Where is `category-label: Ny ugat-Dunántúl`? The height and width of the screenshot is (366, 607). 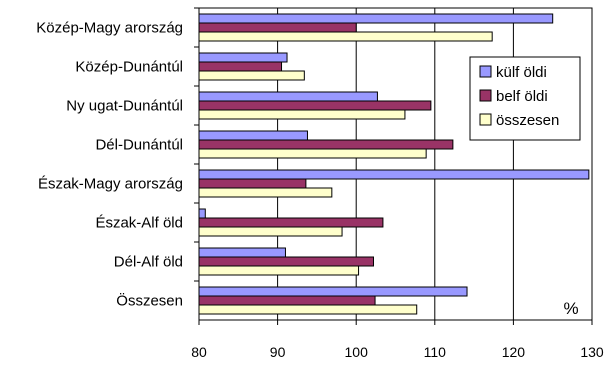 category-label: Ny ugat-Dunántúl is located at coordinates (124, 106).